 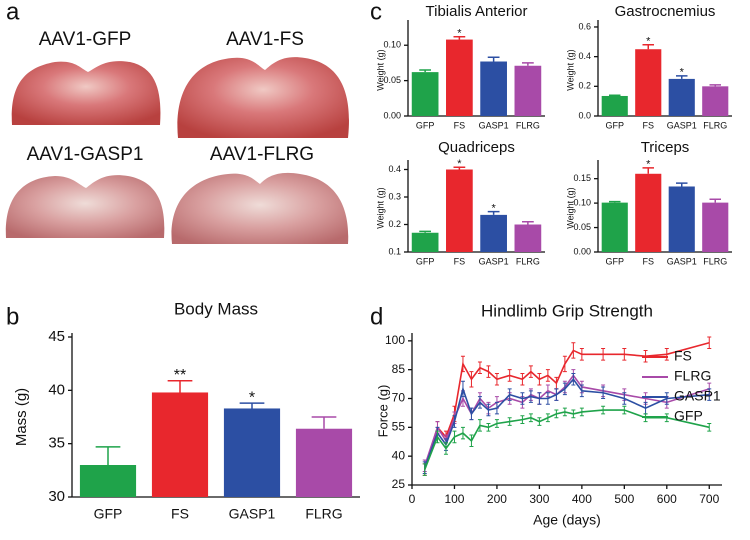 I want to click on y-axis-label: Mass (g), so click(x=21, y=417).